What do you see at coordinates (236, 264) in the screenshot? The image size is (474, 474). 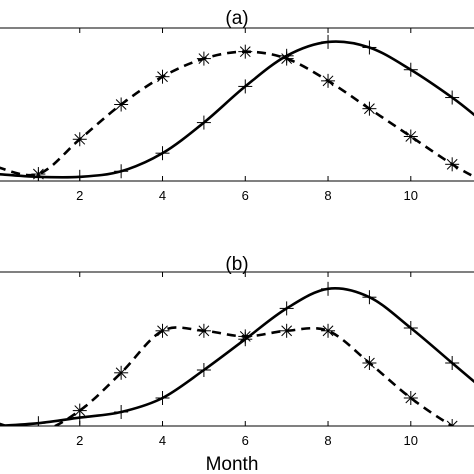 I see `panel-title: (b)` at bounding box center [236, 264].